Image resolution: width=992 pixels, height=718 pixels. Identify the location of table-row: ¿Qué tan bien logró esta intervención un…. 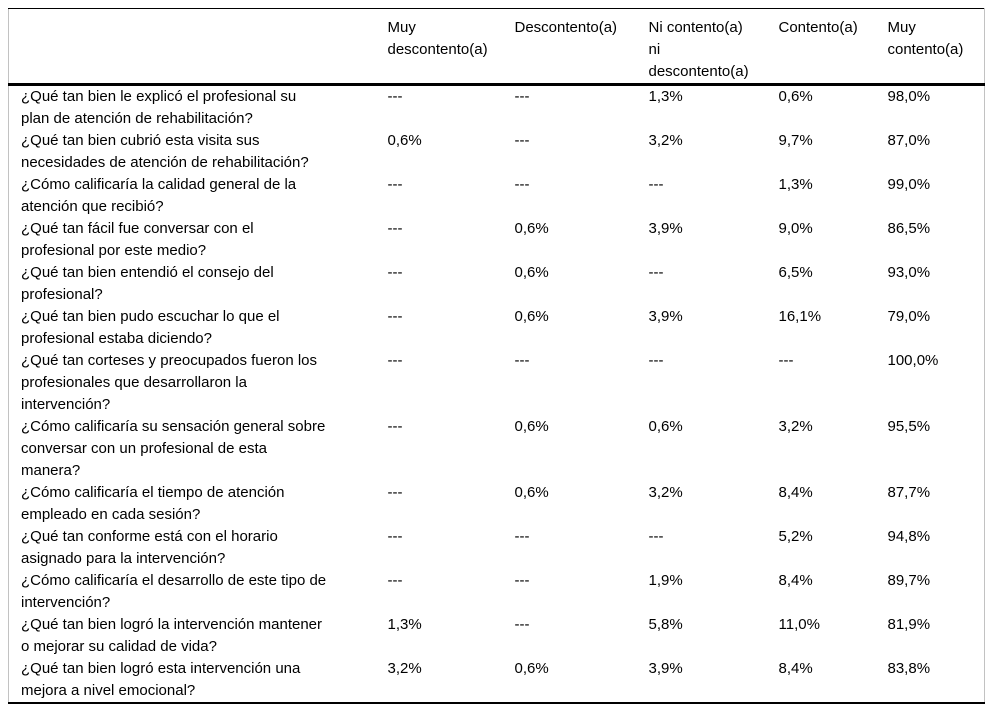
(497, 680).